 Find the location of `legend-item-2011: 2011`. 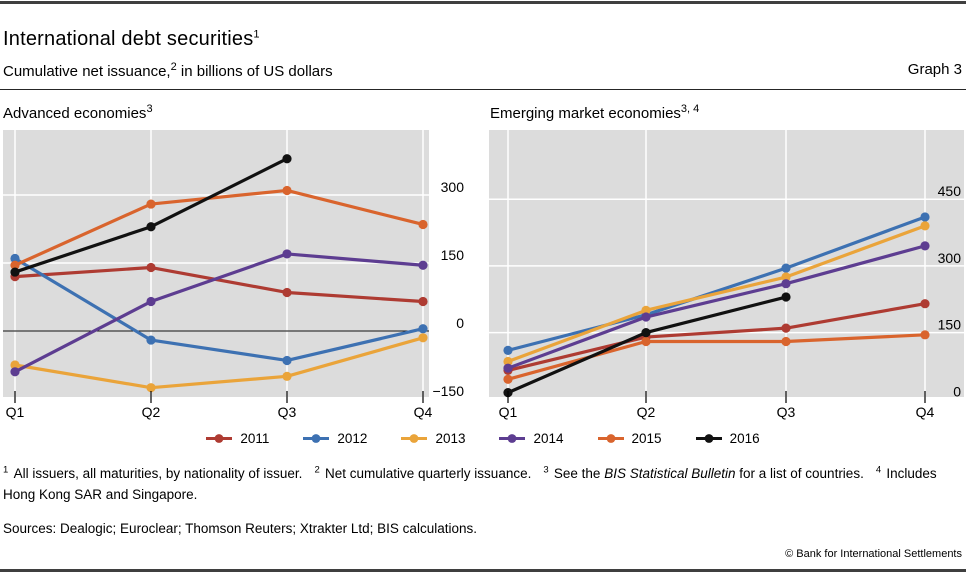

legend-item-2011: 2011 is located at coordinates (237, 438).